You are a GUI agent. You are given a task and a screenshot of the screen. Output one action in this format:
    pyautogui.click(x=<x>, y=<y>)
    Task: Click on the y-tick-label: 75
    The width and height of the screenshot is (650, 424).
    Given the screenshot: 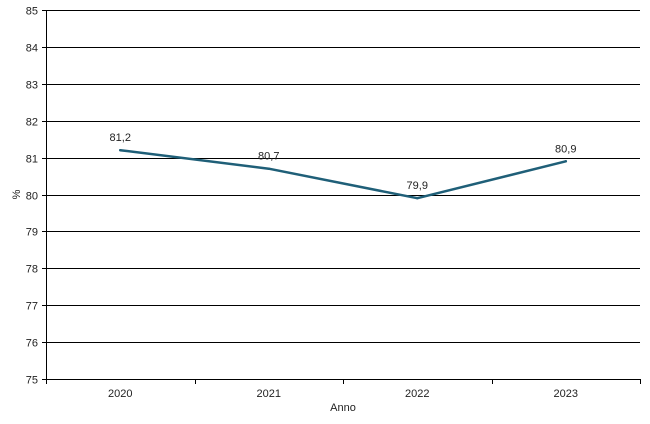 What is the action you would take?
    pyautogui.click(x=32, y=381)
    